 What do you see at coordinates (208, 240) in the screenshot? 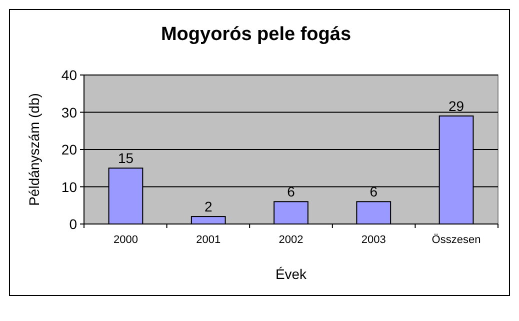
I see `x-tick-label: 2001` at bounding box center [208, 240].